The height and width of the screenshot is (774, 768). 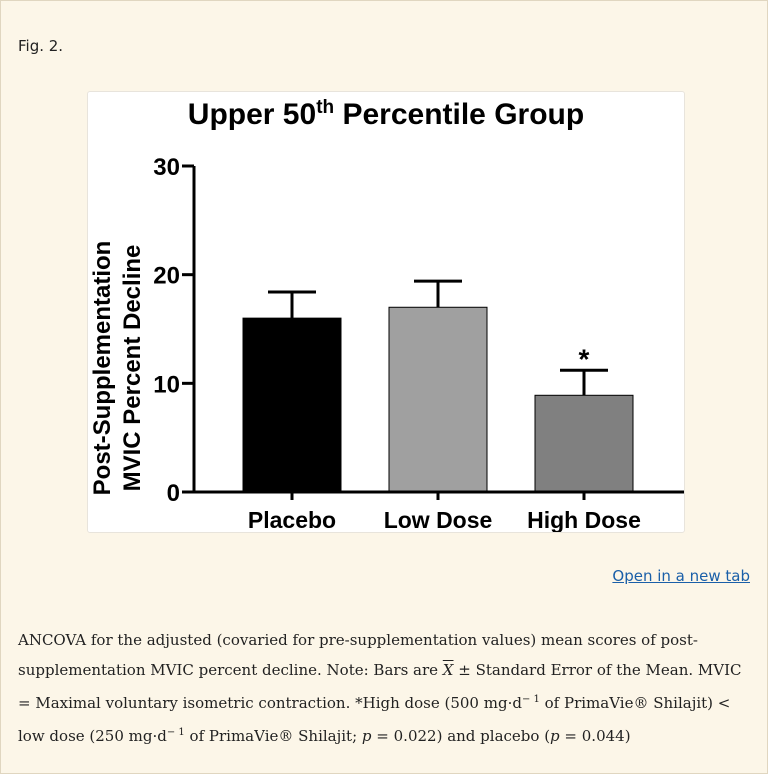 What do you see at coordinates (584, 519) in the screenshot?
I see `x-tick-label: High Dose` at bounding box center [584, 519].